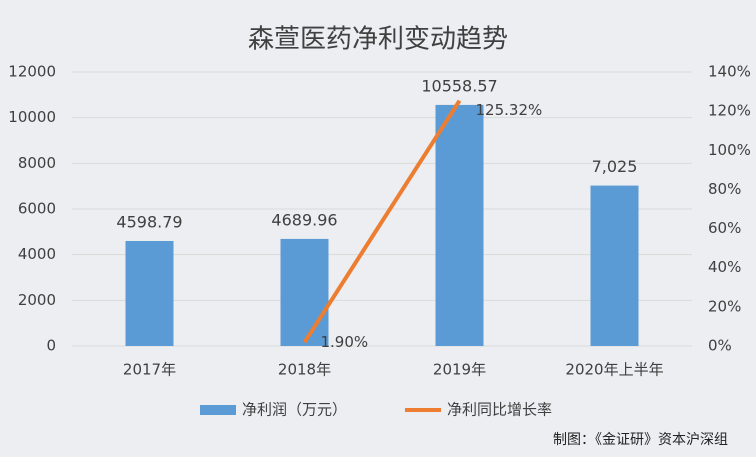 The height and width of the screenshot is (457, 756). What do you see at coordinates (724, 267) in the screenshot?
I see `y2-tick-label: 40%` at bounding box center [724, 267].